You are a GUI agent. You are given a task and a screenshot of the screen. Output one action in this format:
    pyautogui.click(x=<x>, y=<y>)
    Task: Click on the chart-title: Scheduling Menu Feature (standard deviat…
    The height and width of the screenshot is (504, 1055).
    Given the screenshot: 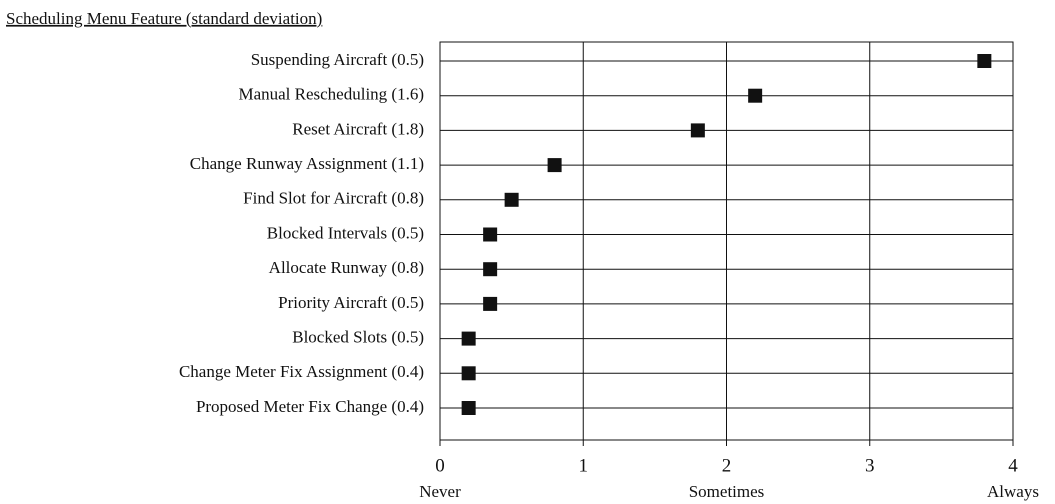 What is the action you would take?
    pyautogui.click(x=164, y=18)
    